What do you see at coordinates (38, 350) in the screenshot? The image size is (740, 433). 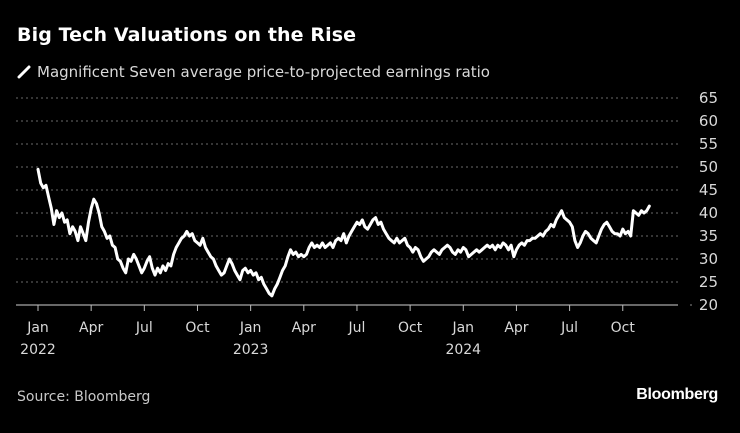 I see `x-tick-year-label: 2022` at bounding box center [38, 350].